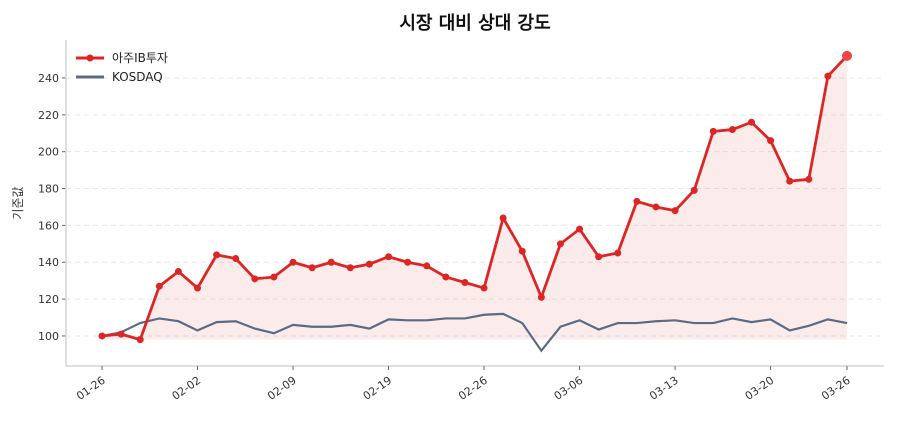 The height and width of the screenshot is (424, 900). Describe the element at coordinates (91, 388) in the screenshot. I see `x-tick-label: 01-26` at that location.